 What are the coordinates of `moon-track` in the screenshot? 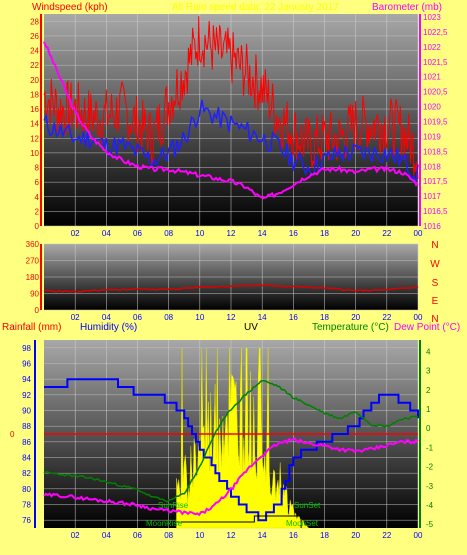 It's located at (237, 521).